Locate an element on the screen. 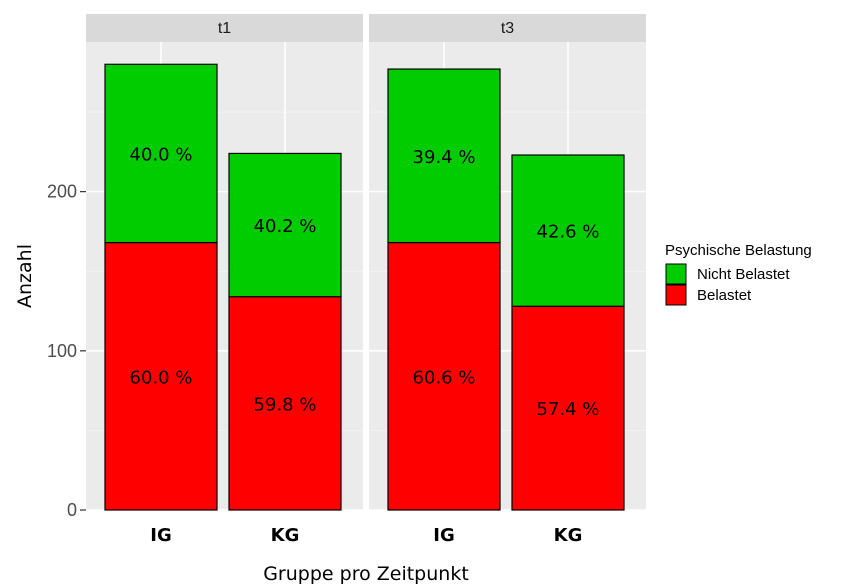 The image size is (844, 586). y-axis: 0 100 200 is located at coordinates (66, 351).